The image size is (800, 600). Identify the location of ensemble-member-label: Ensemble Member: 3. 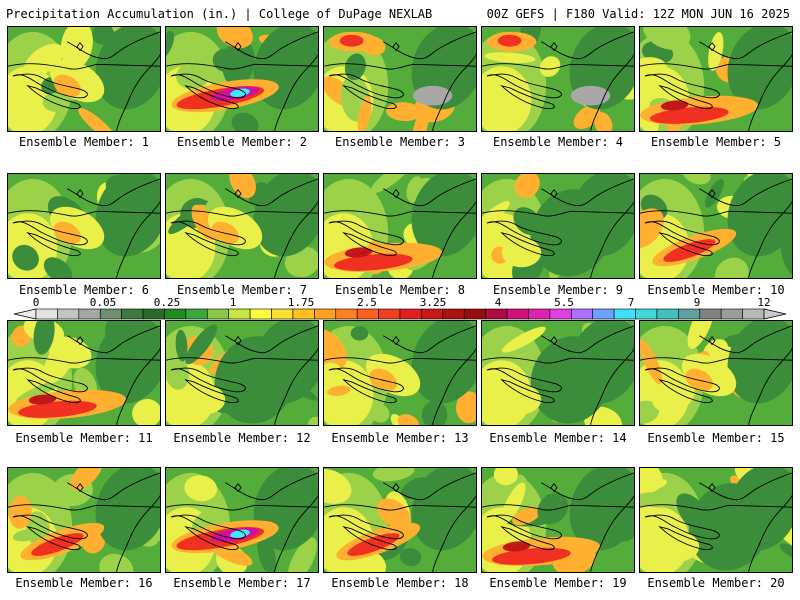
(400, 142).